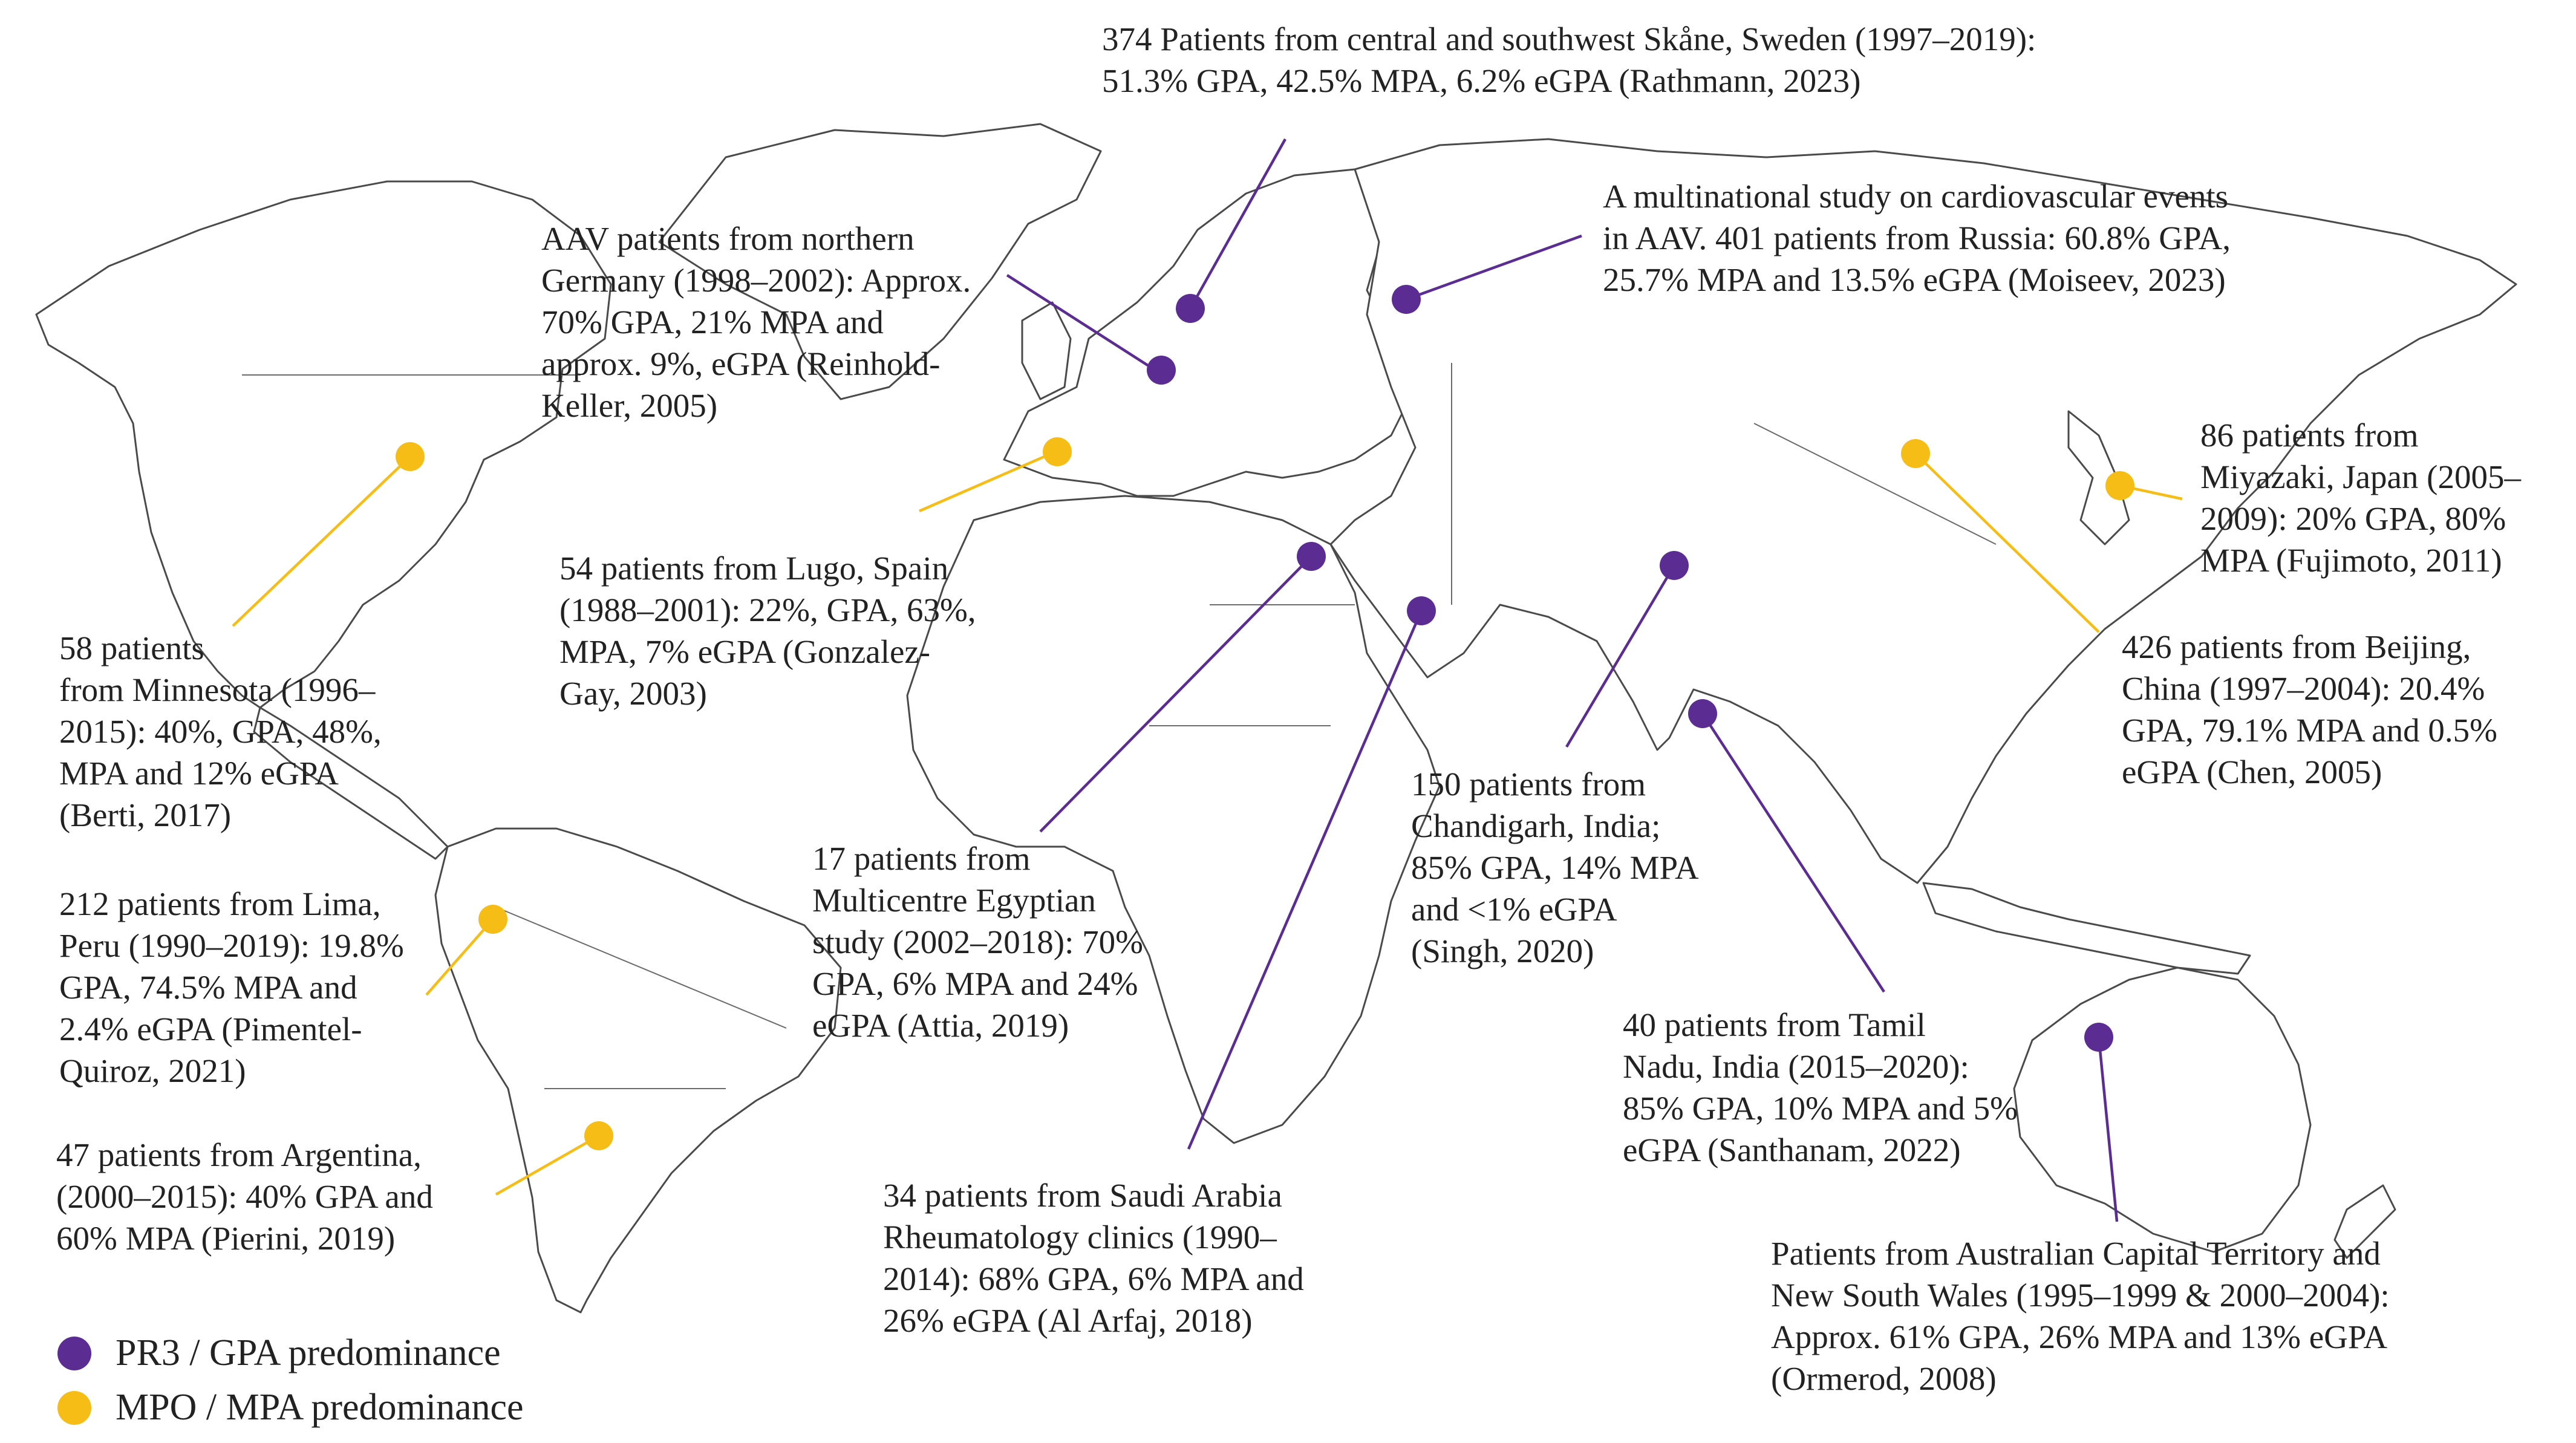  Describe the element at coordinates (210, 1029) in the screenshot. I see `annotation-line: 2.4% eGPA (Pimentel-` at that location.